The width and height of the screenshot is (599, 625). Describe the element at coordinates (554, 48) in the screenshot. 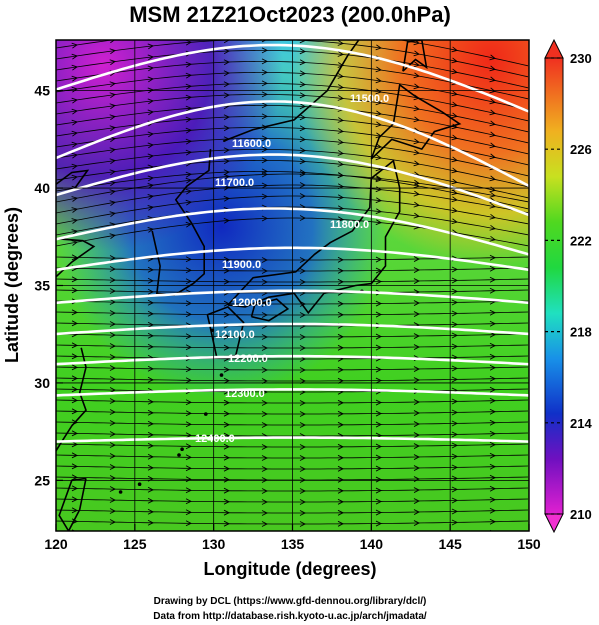

I see `colorbar-top-arrow` at that location.